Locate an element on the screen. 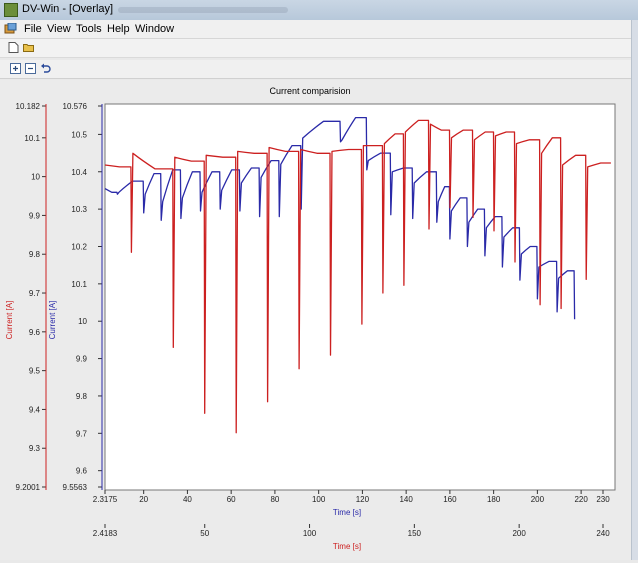  blue-y-axis-tick-label: 10.3 is located at coordinates (79, 209).